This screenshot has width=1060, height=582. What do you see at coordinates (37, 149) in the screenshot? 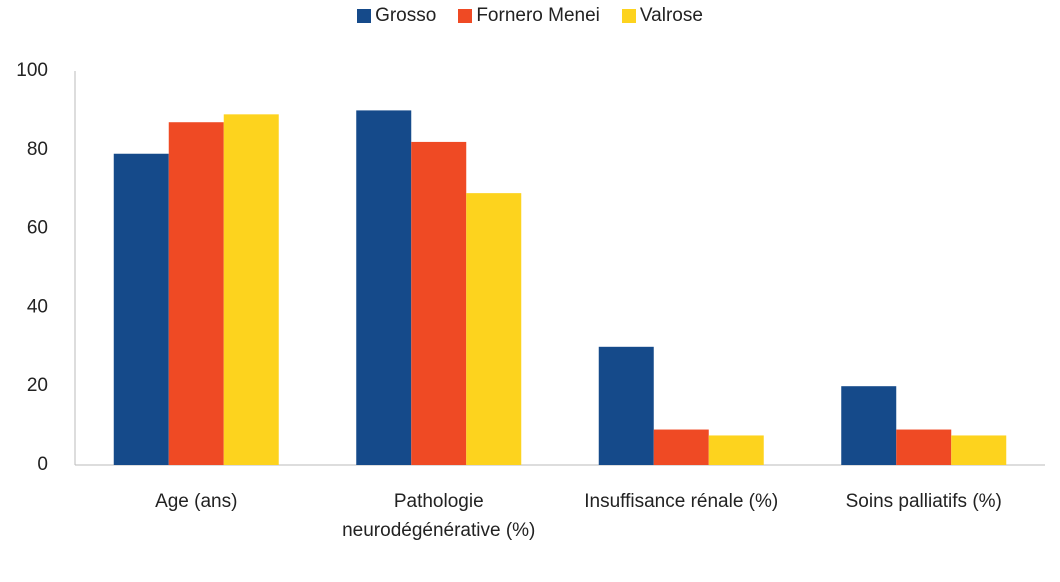
I see `y-tick-label: 80` at bounding box center [37, 149].